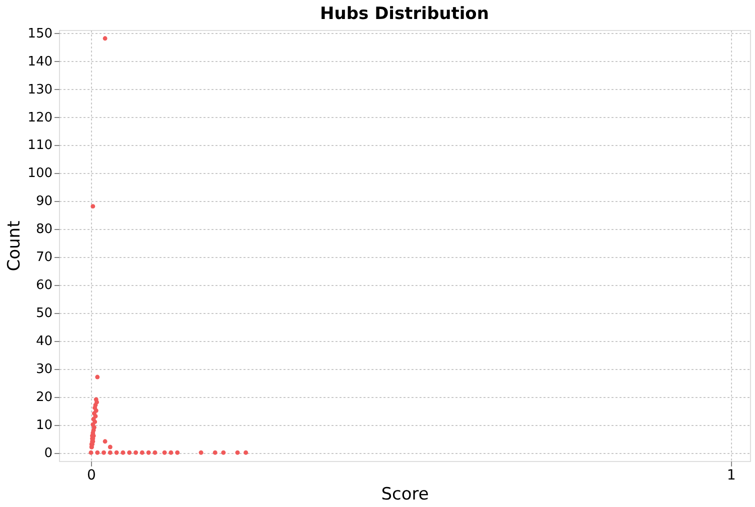  I want to click on x-tick-label: 1, so click(731, 476).